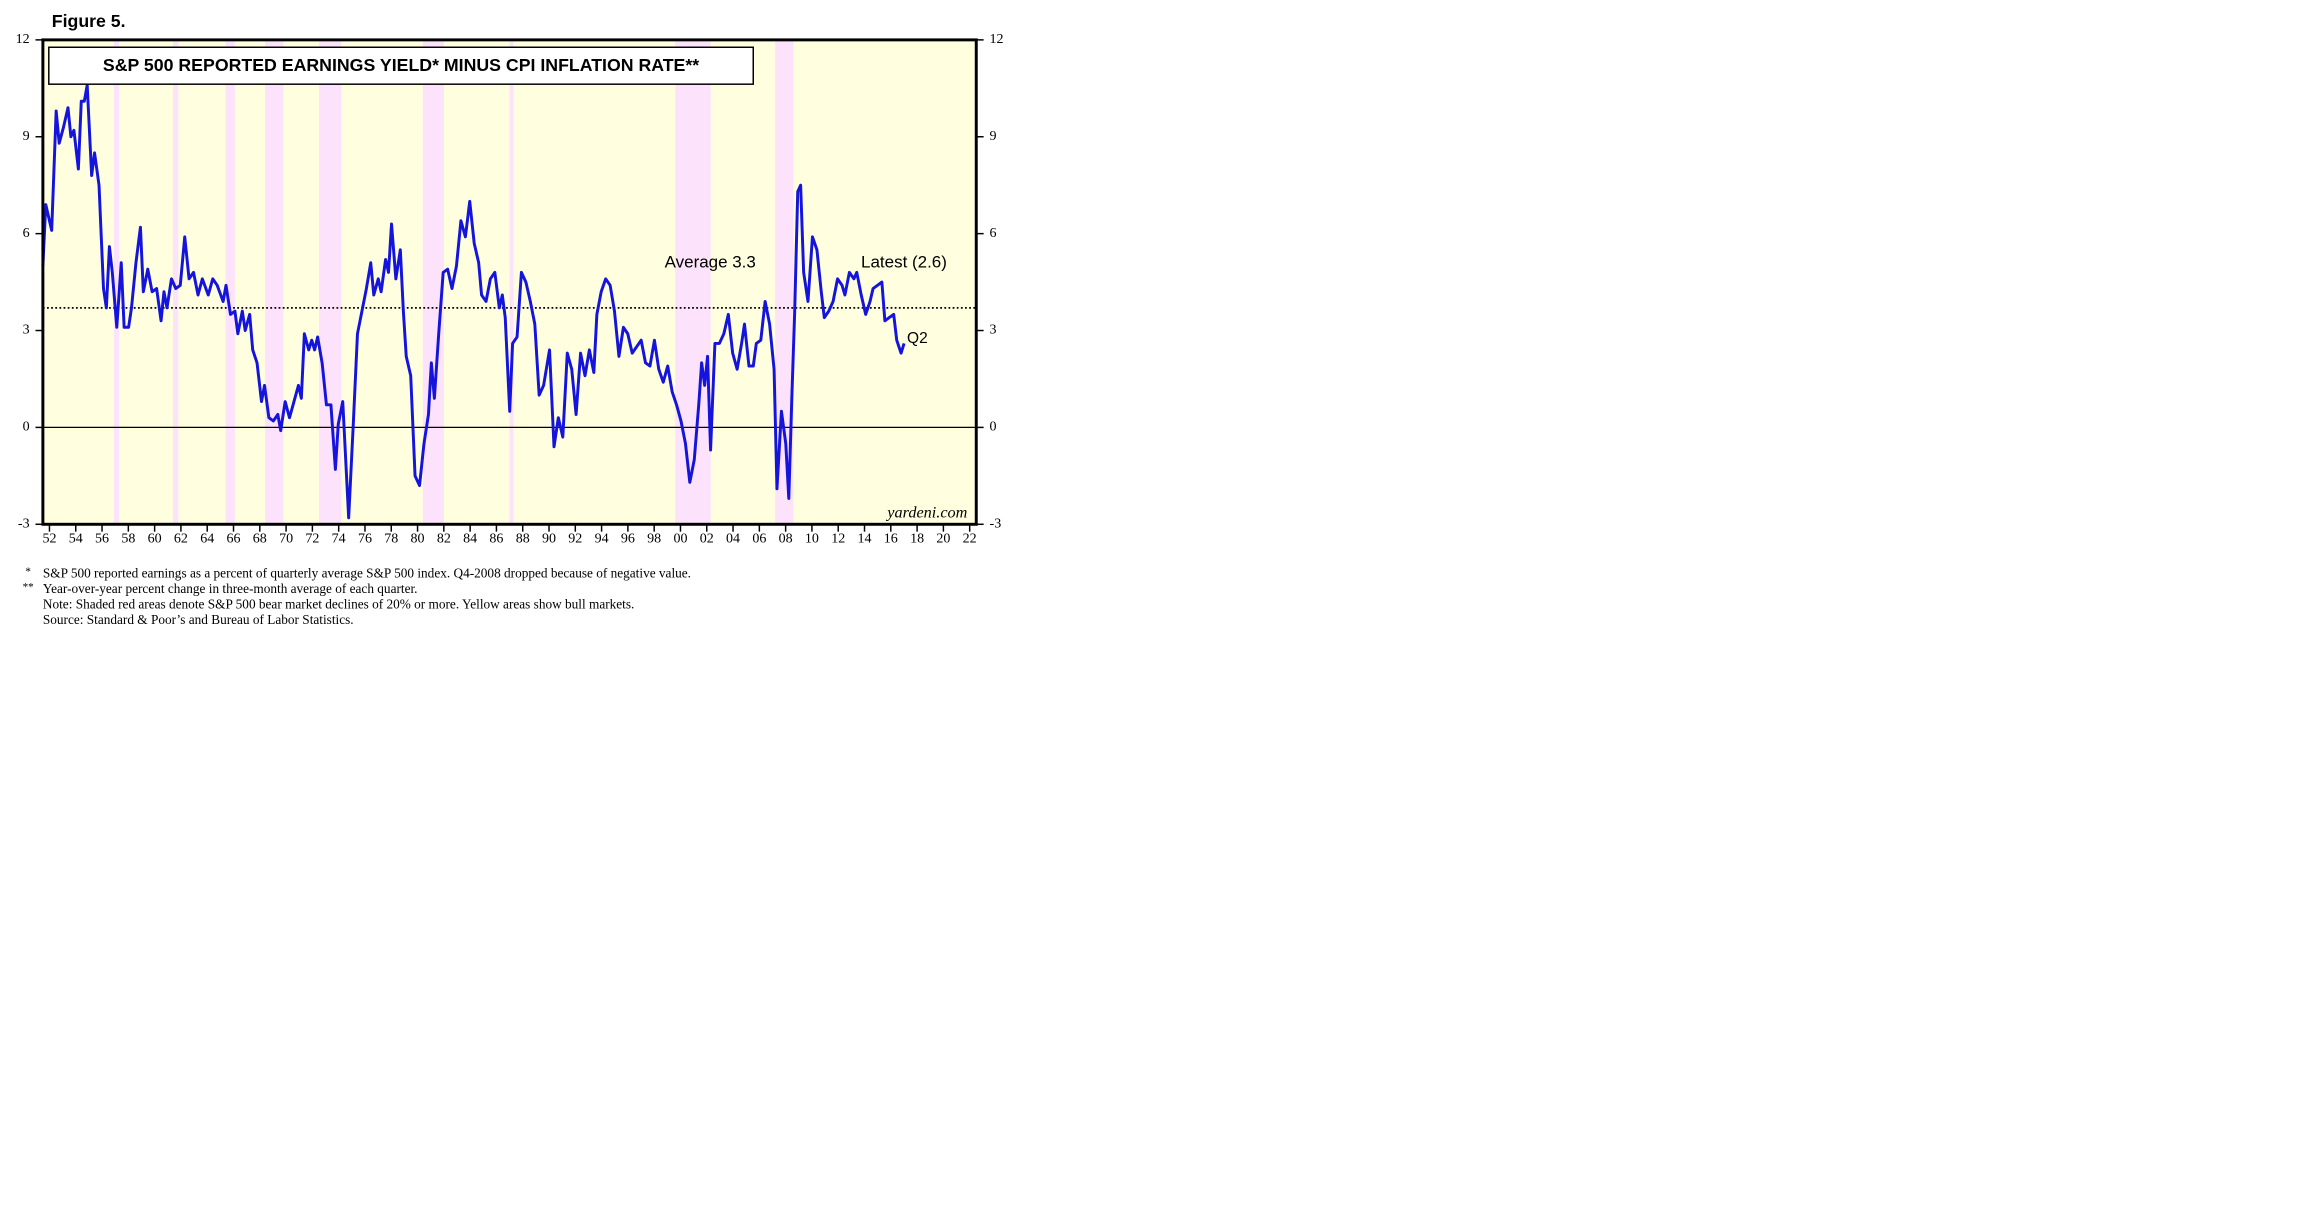  What do you see at coordinates (470, 538) in the screenshot?
I see `x-tick-label: 84` at bounding box center [470, 538].